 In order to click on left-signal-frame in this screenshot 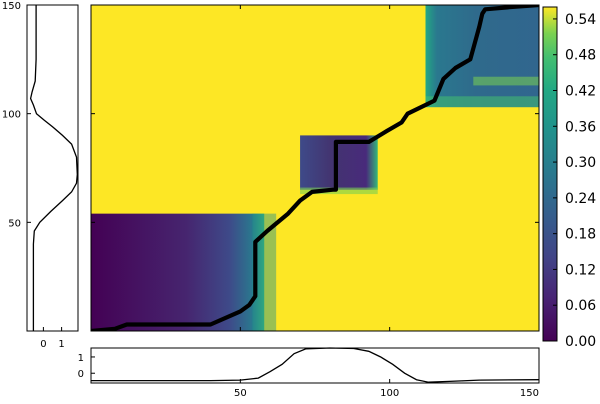, I will do `click(52, 168)`.